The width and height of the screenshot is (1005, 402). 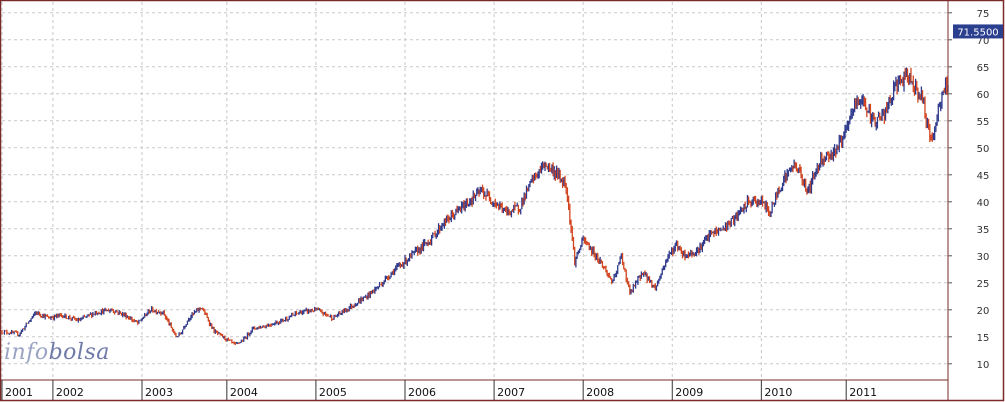 I want to click on x-tick-label: 2008, so click(x=600, y=392).